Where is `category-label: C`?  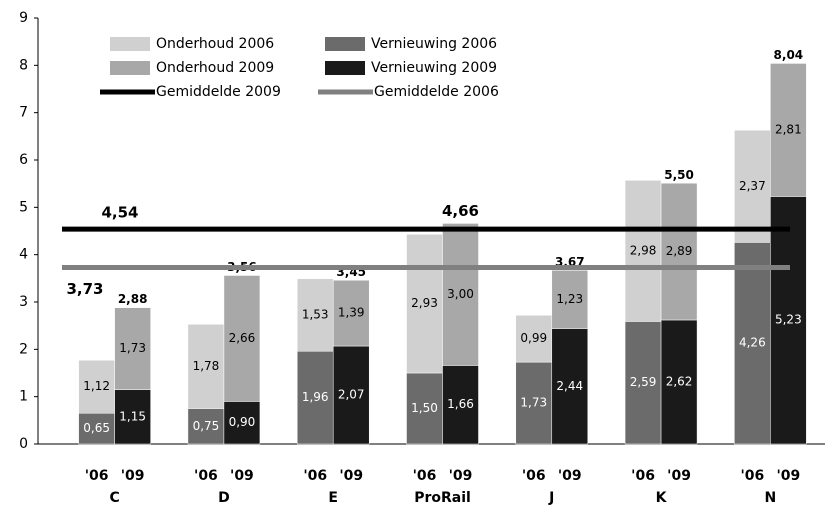
category-label: C is located at coordinates (115, 498).